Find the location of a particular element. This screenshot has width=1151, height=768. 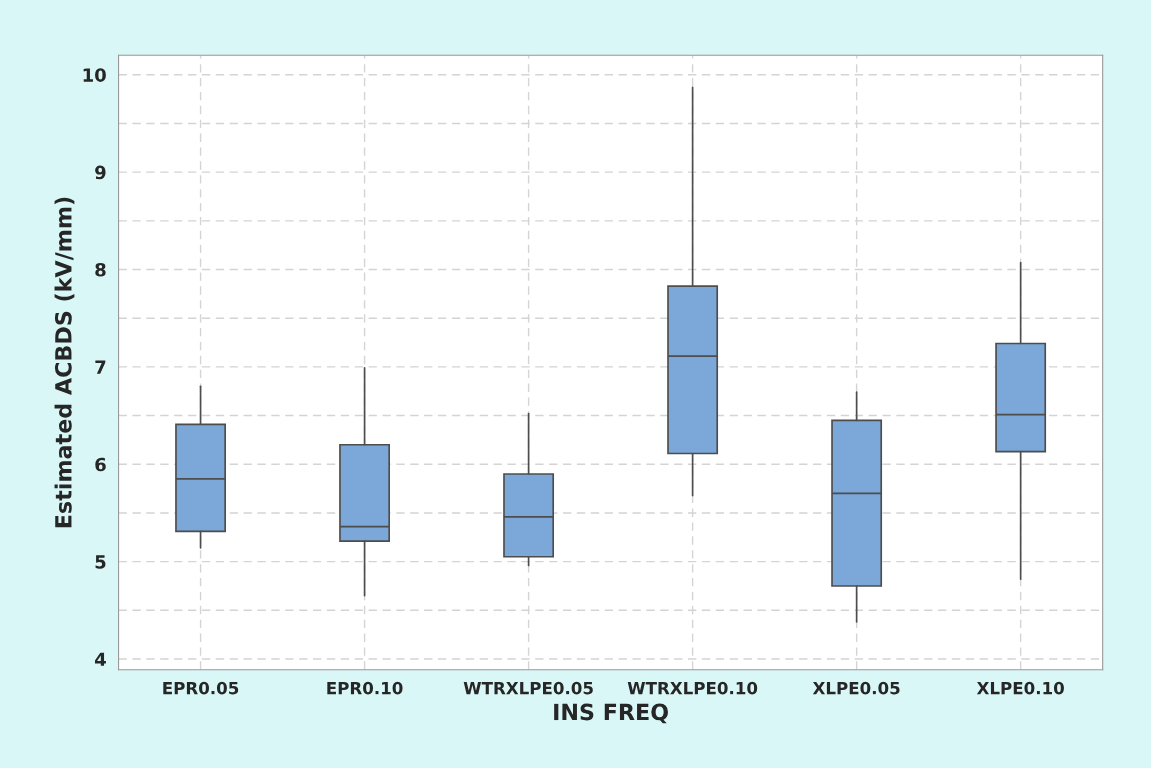

y-tick-label: 8 is located at coordinates (100, 269).